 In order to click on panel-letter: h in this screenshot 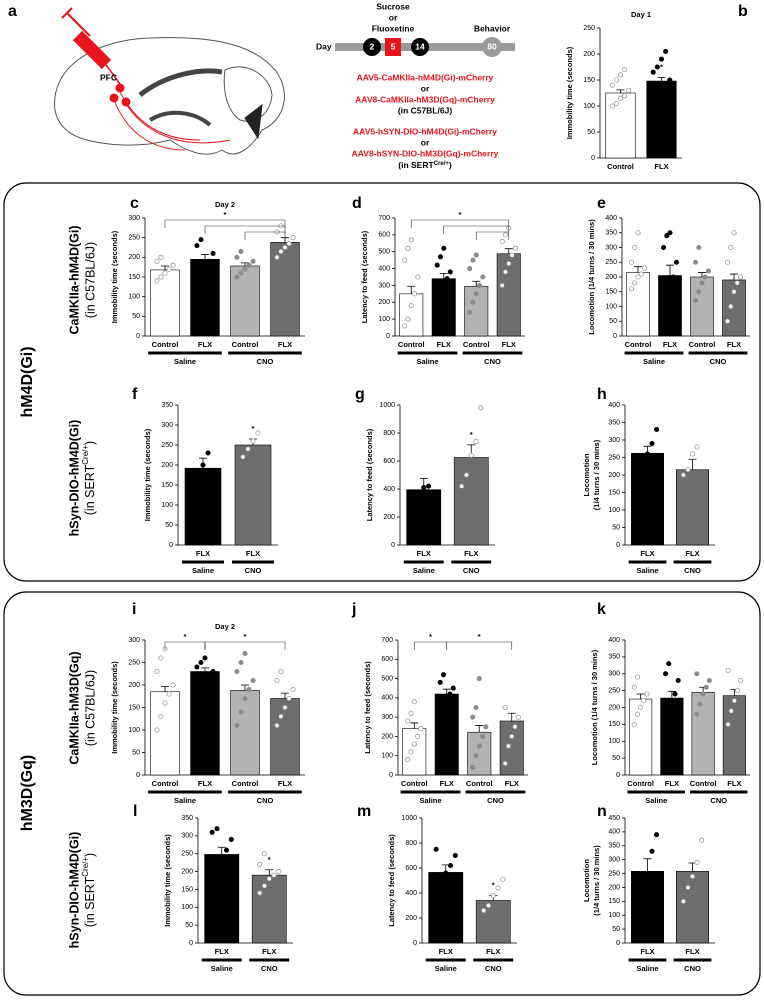, I will do `click(602, 394)`.